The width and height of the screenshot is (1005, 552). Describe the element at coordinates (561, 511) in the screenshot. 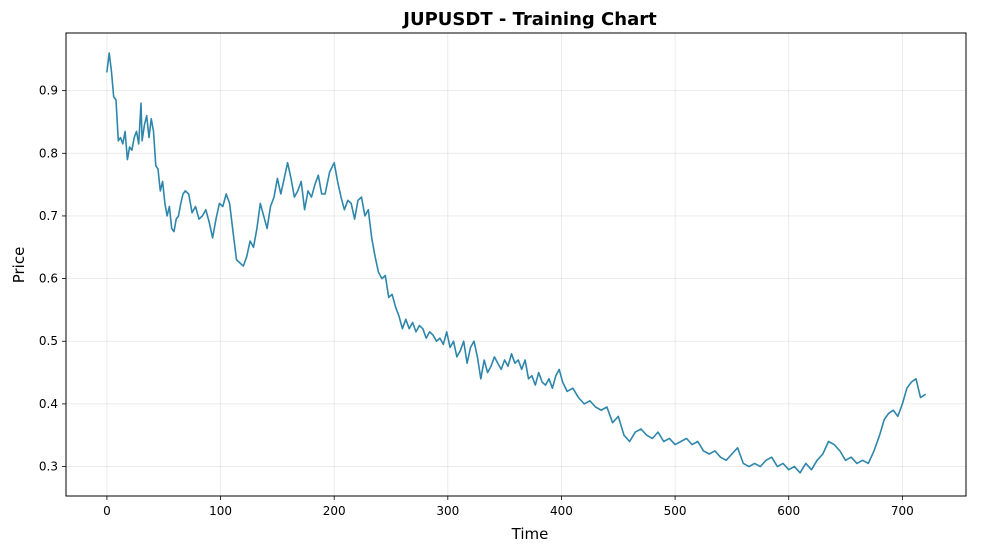

I see `x-tick-label: 400` at that location.